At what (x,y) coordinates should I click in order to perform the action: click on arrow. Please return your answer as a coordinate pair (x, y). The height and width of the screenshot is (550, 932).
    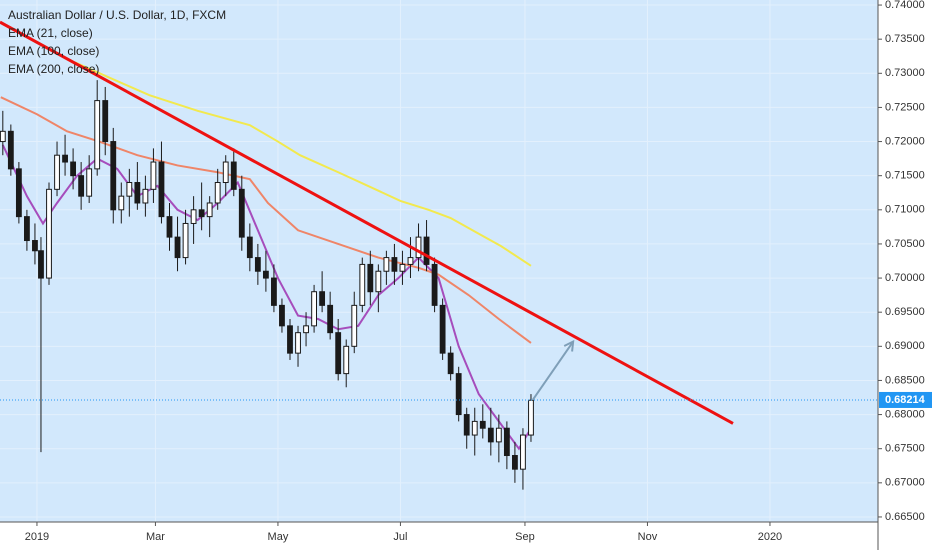
    Looking at the image, I should click on (553, 370).